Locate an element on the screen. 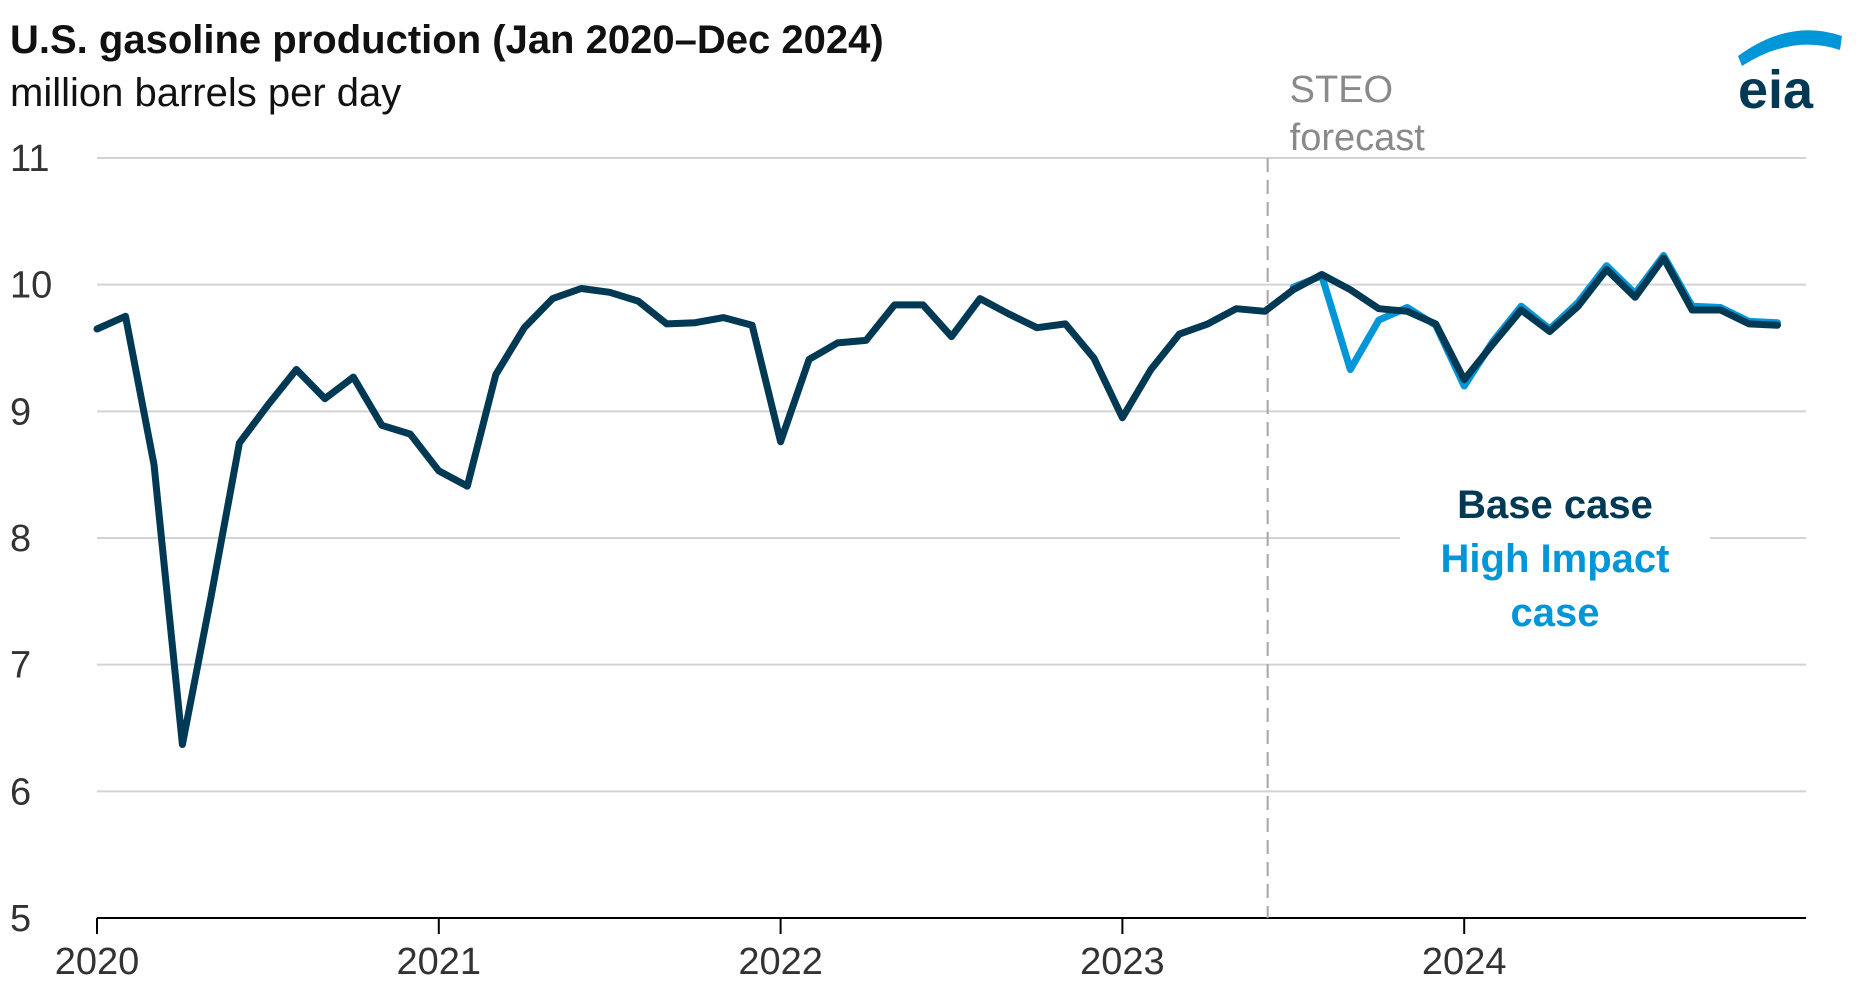 This screenshot has width=1858, height=990. y-tick-label: 9 is located at coordinates (20, 412).